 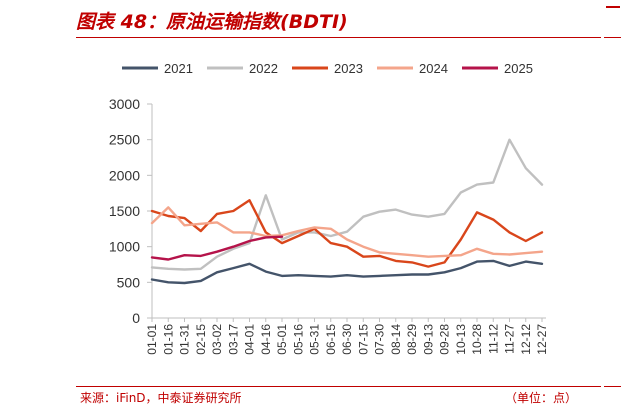 What do you see at coordinates (250, 339) in the screenshot?
I see `x-tick-label: 04-01` at bounding box center [250, 339].